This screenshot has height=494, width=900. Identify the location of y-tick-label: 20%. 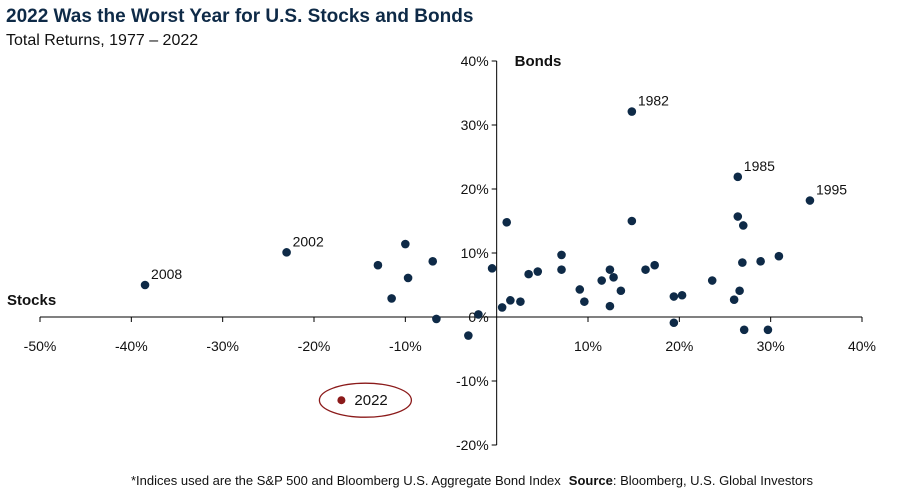
(475, 189).